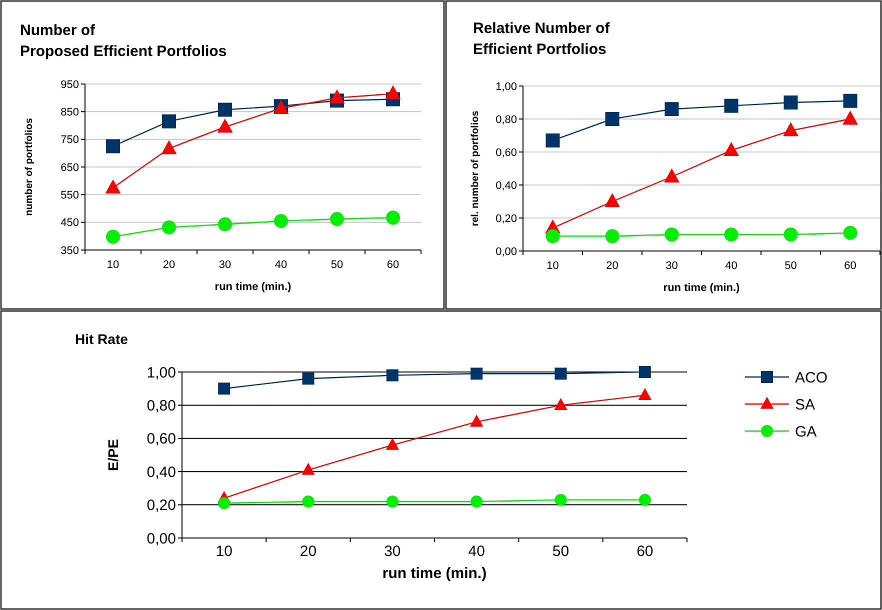  I want to click on legend-label: ACO, so click(811, 377).